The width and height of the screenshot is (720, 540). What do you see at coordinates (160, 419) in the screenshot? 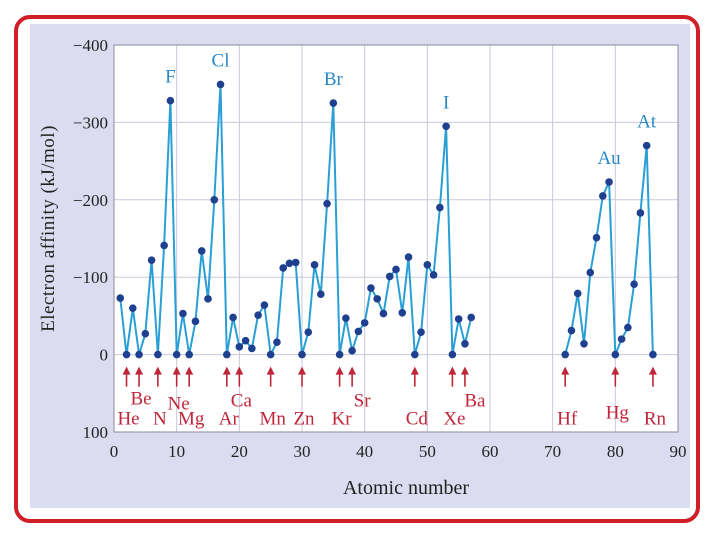
I see `element-label-n: N` at bounding box center [160, 419].